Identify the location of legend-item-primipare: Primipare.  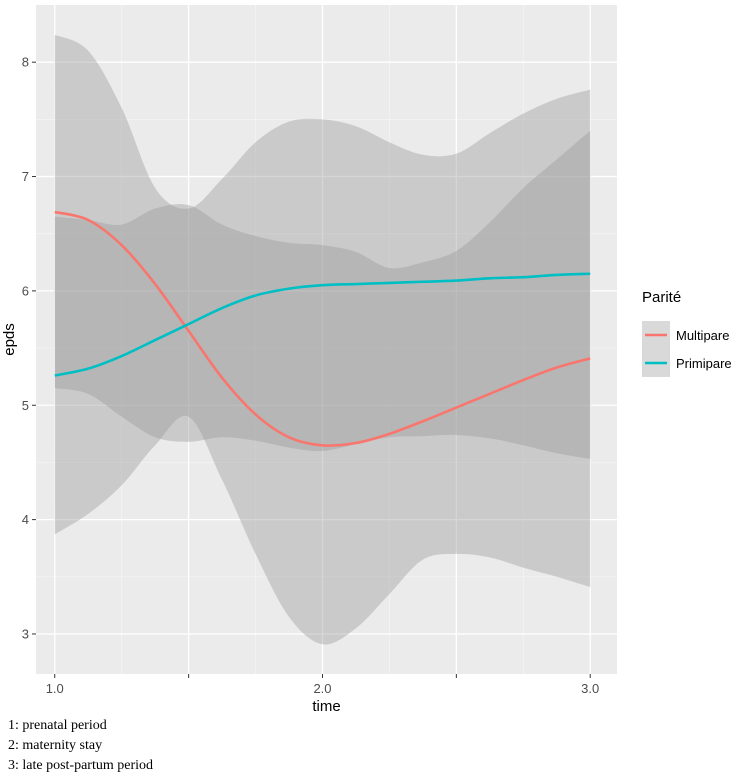
(687, 363).